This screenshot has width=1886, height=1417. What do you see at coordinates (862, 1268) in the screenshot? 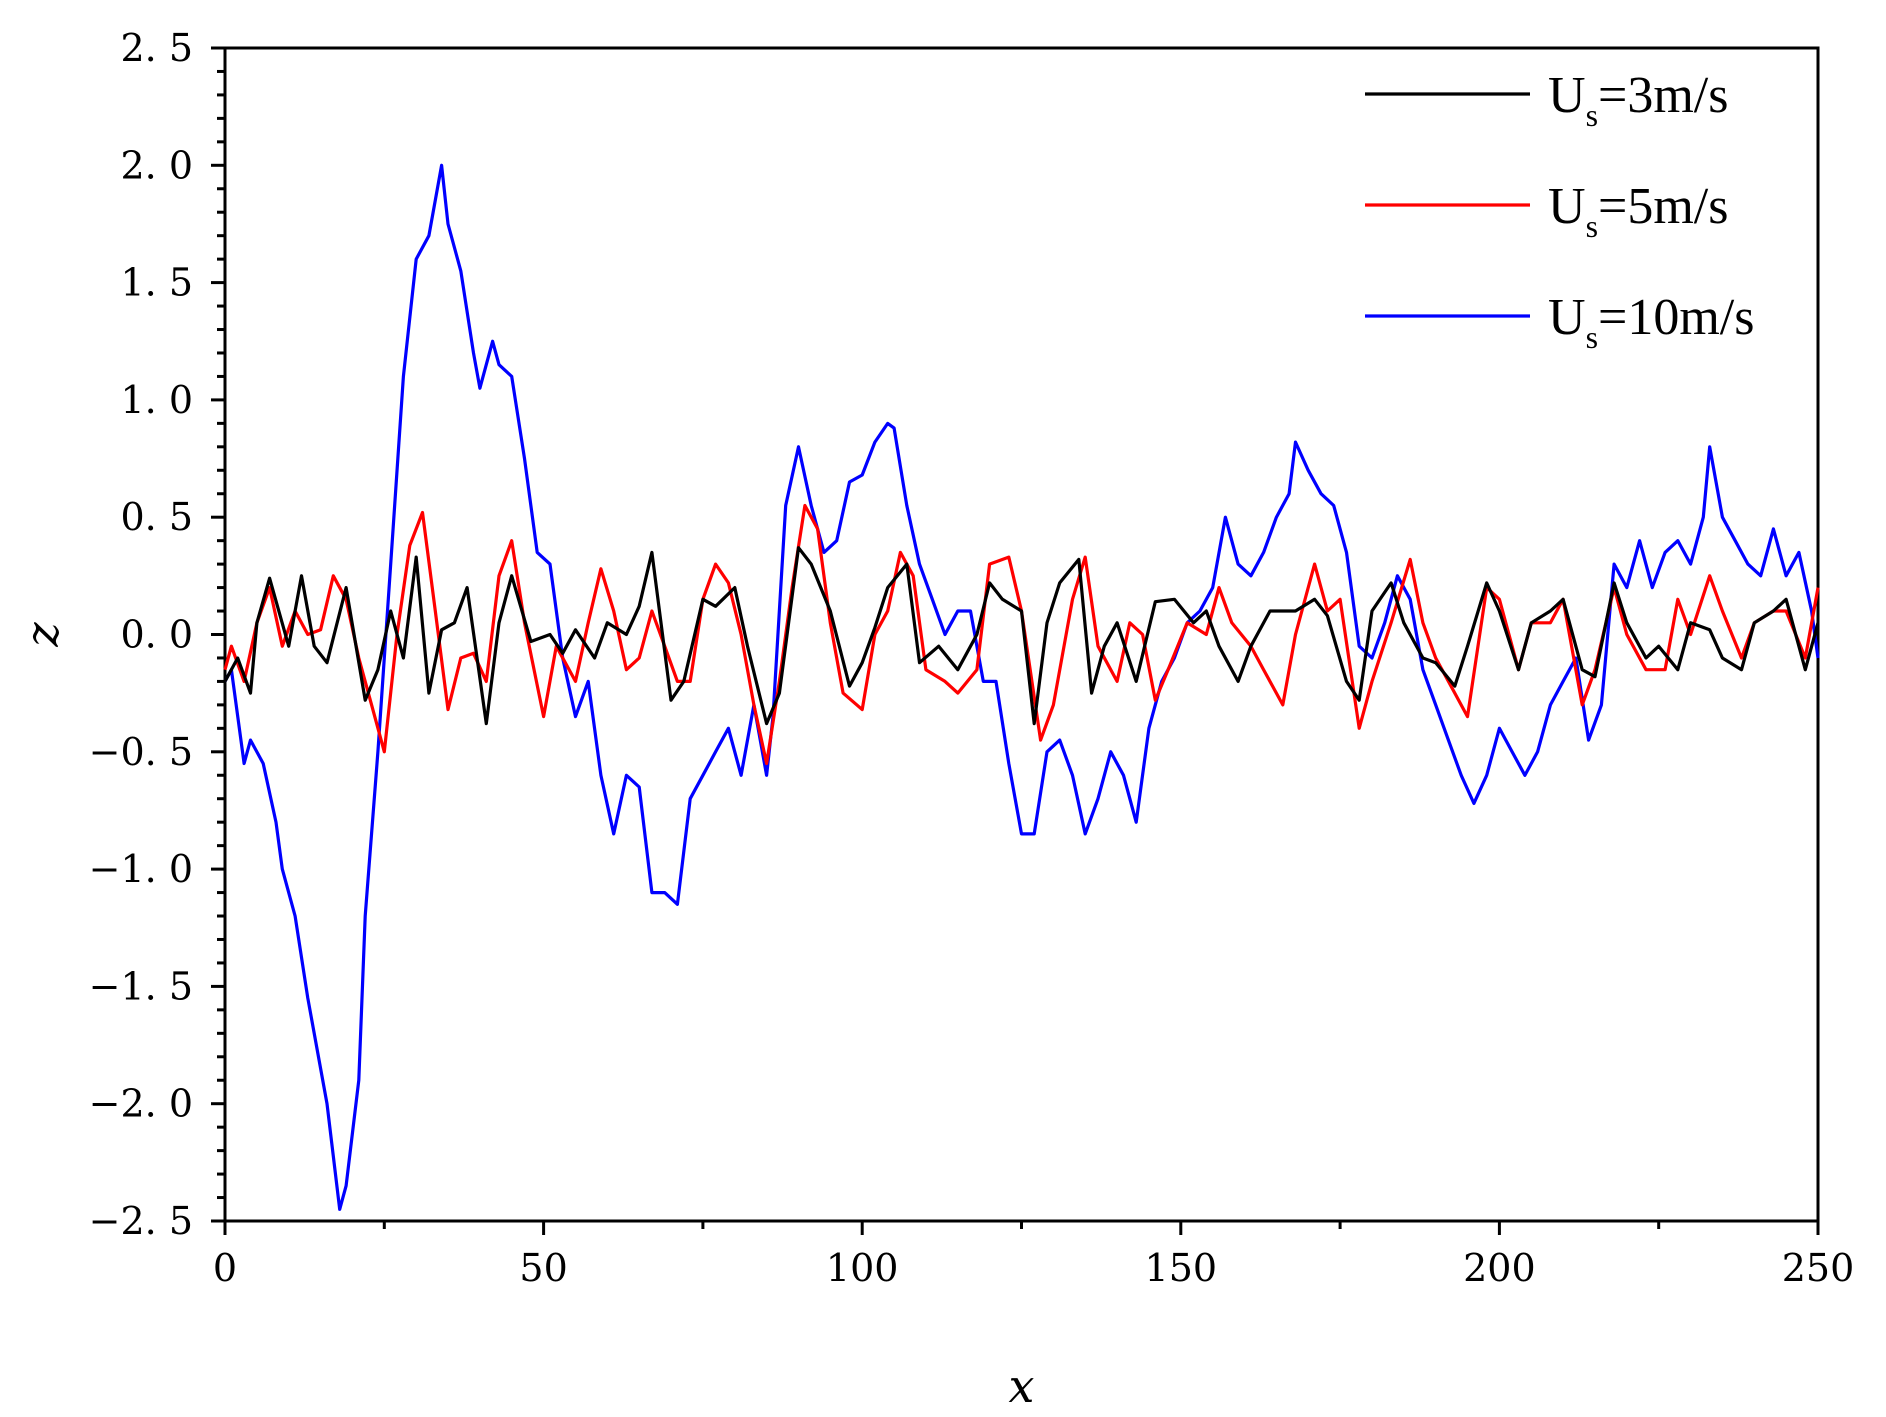
I see `x-tick-label: 100` at bounding box center [862, 1268].